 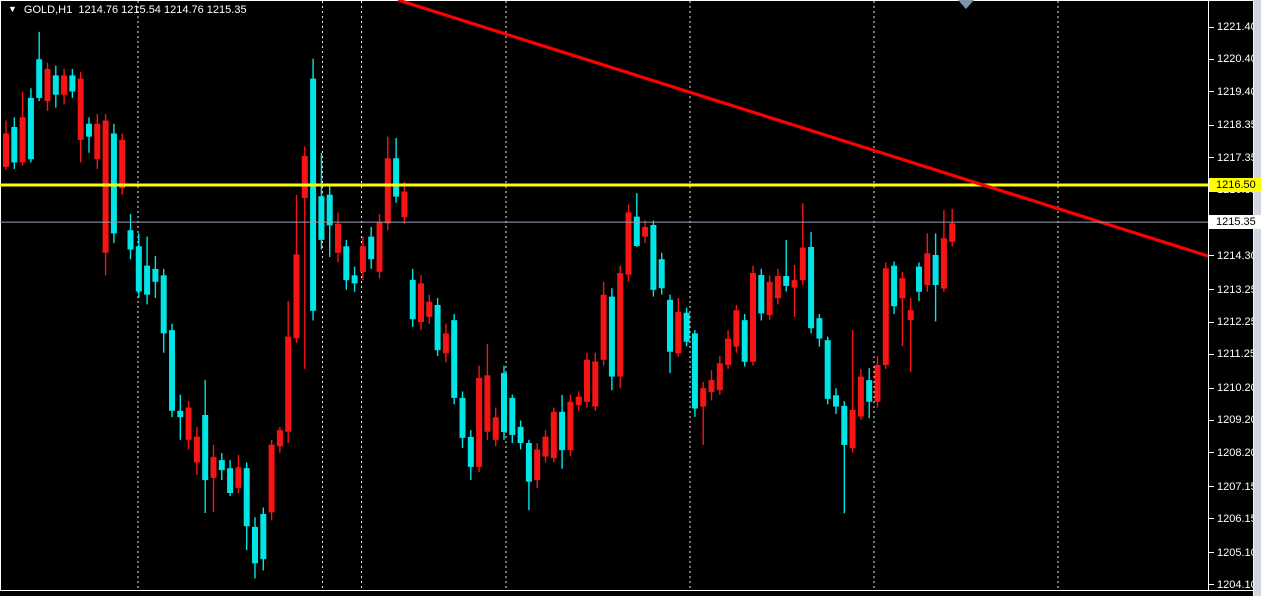 I want to click on price-axis-label: 1205.10, so click(x=1237, y=552).